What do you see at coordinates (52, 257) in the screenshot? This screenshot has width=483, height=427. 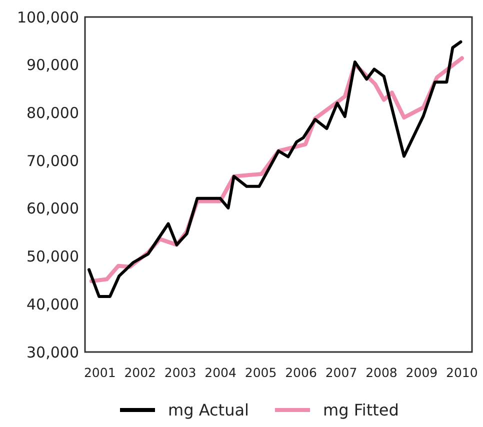 I see `y-tick-label: 50,000` at bounding box center [52, 257].